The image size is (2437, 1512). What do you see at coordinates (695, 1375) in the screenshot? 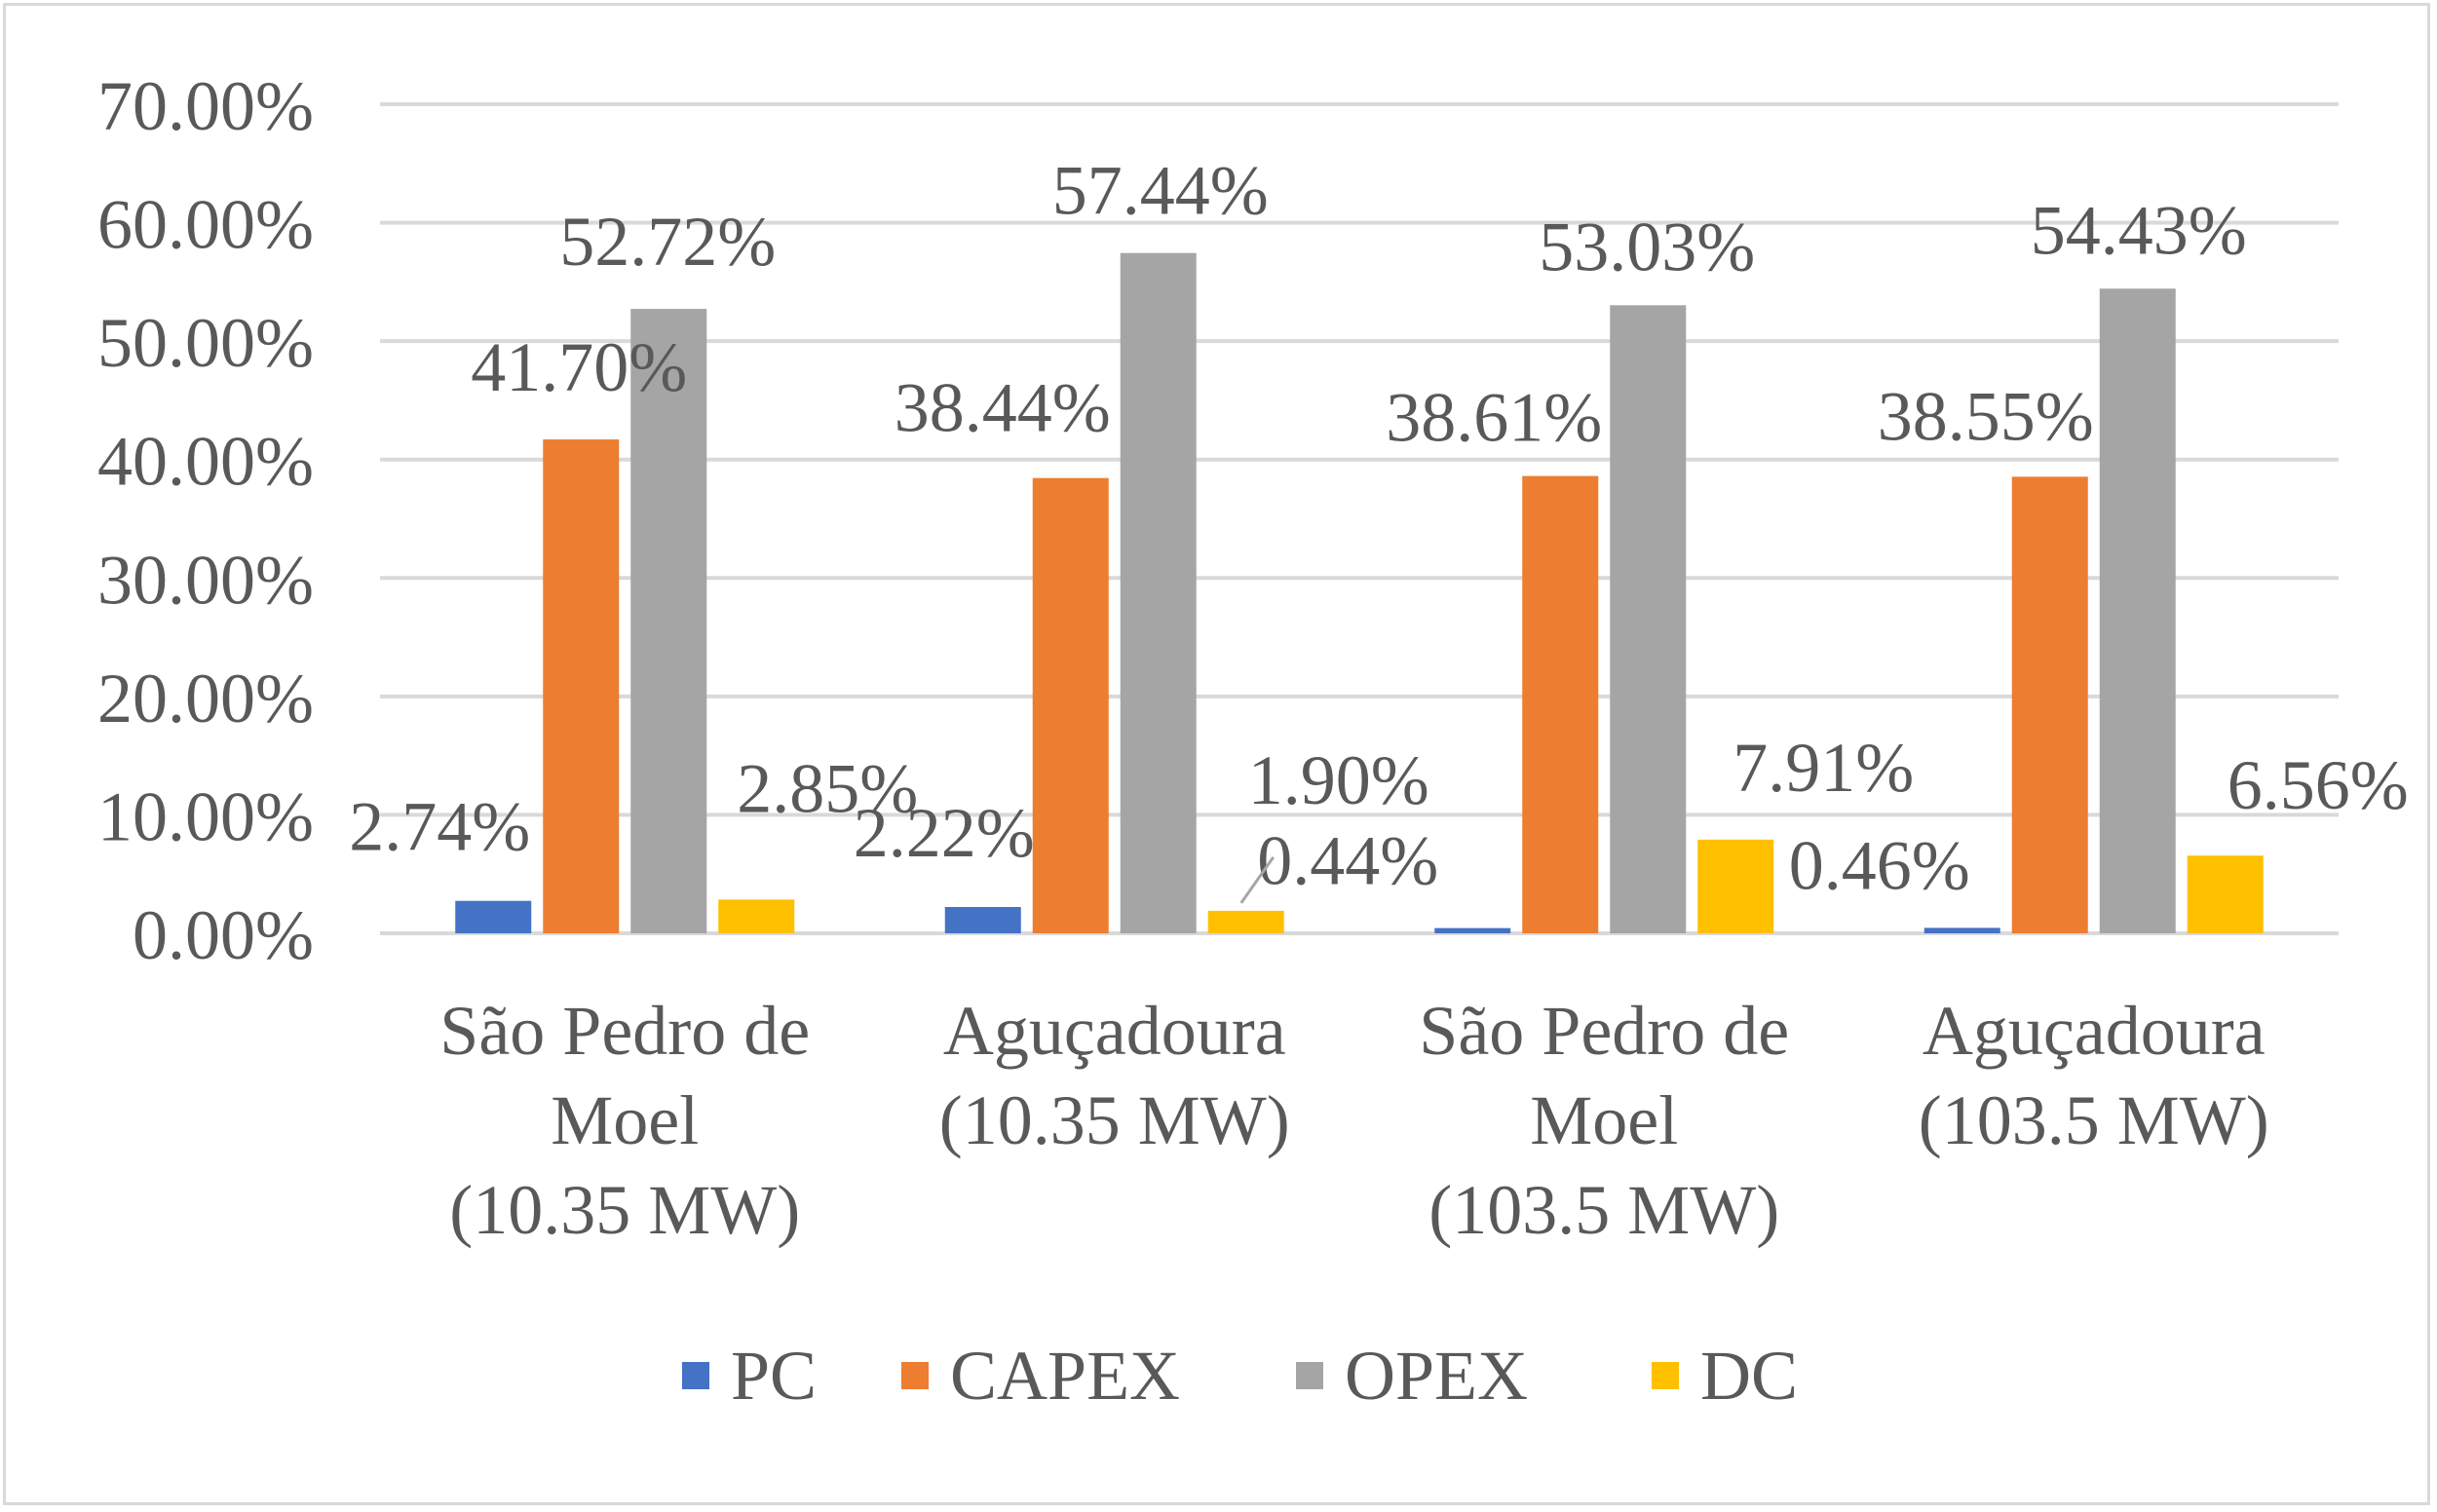
I see `legend-swatch-pc` at bounding box center [695, 1375].